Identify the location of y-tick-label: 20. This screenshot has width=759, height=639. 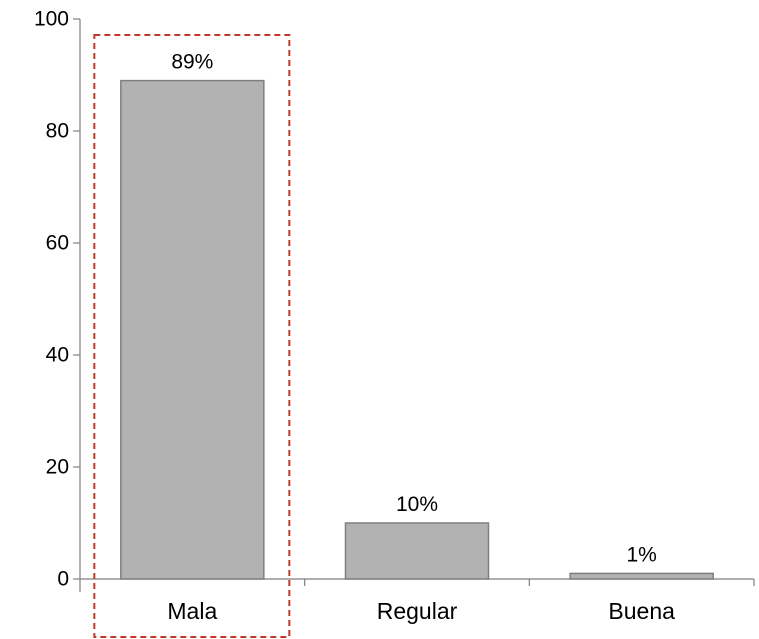
(57, 467).